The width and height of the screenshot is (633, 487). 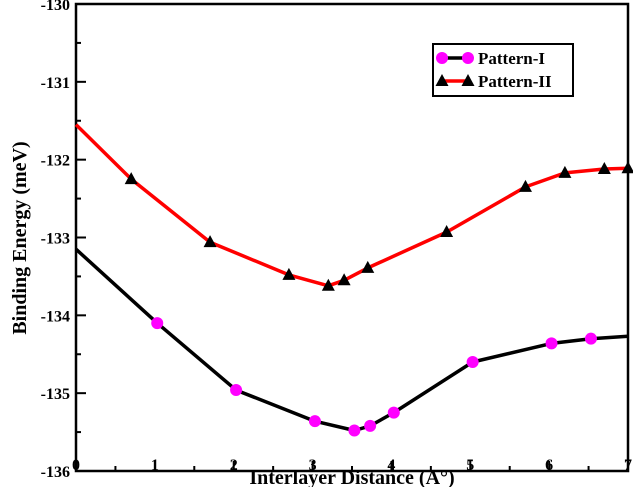 I want to click on x-axis-title: Interlayer Distance (A°), so click(x=351, y=477).